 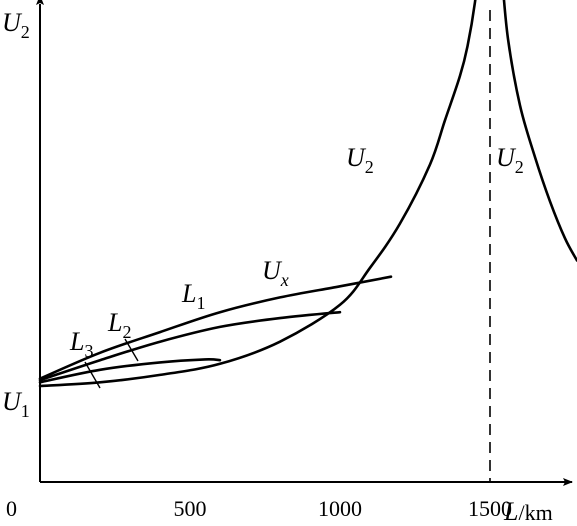 I want to click on x-tick-500: 500, so click(x=190, y=508).